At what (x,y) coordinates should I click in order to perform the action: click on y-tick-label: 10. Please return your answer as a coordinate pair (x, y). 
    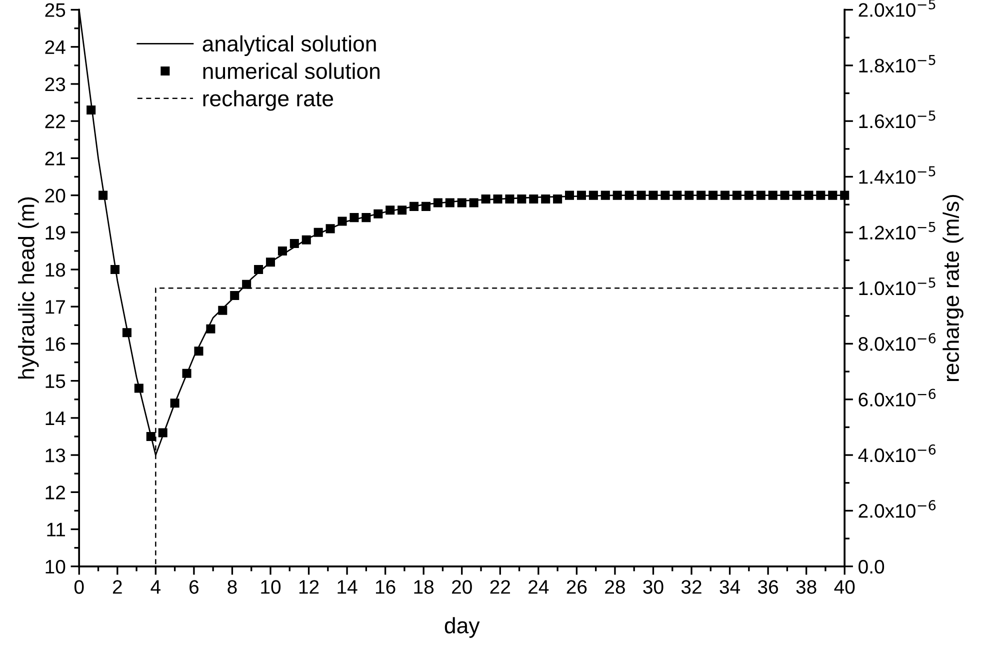
    Looking at the image, I should click on (56, 567).